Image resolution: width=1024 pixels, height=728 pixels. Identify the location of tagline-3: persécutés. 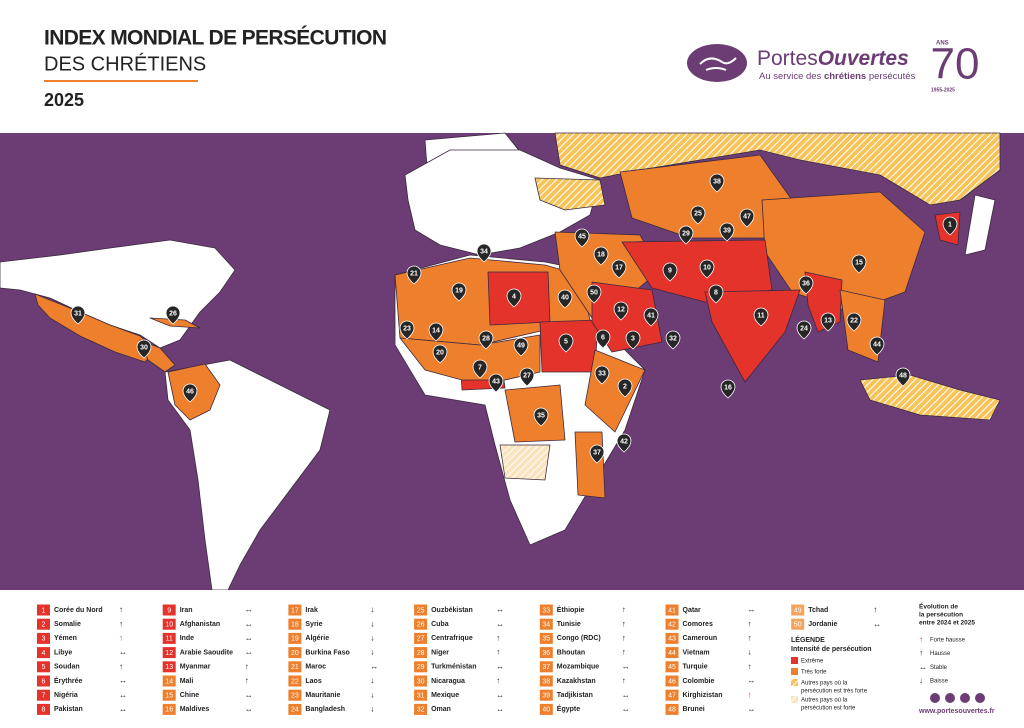
(892, 76).